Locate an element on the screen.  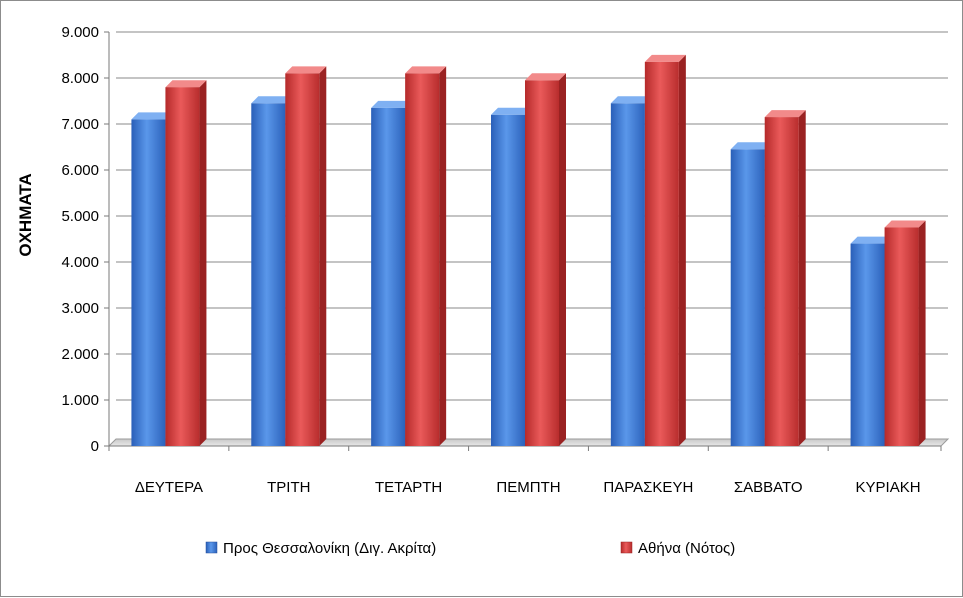
legend-item: Προς Θεσσαλονίκη (Διγ. Ακρίτα) is located at coordinates (320, 548).